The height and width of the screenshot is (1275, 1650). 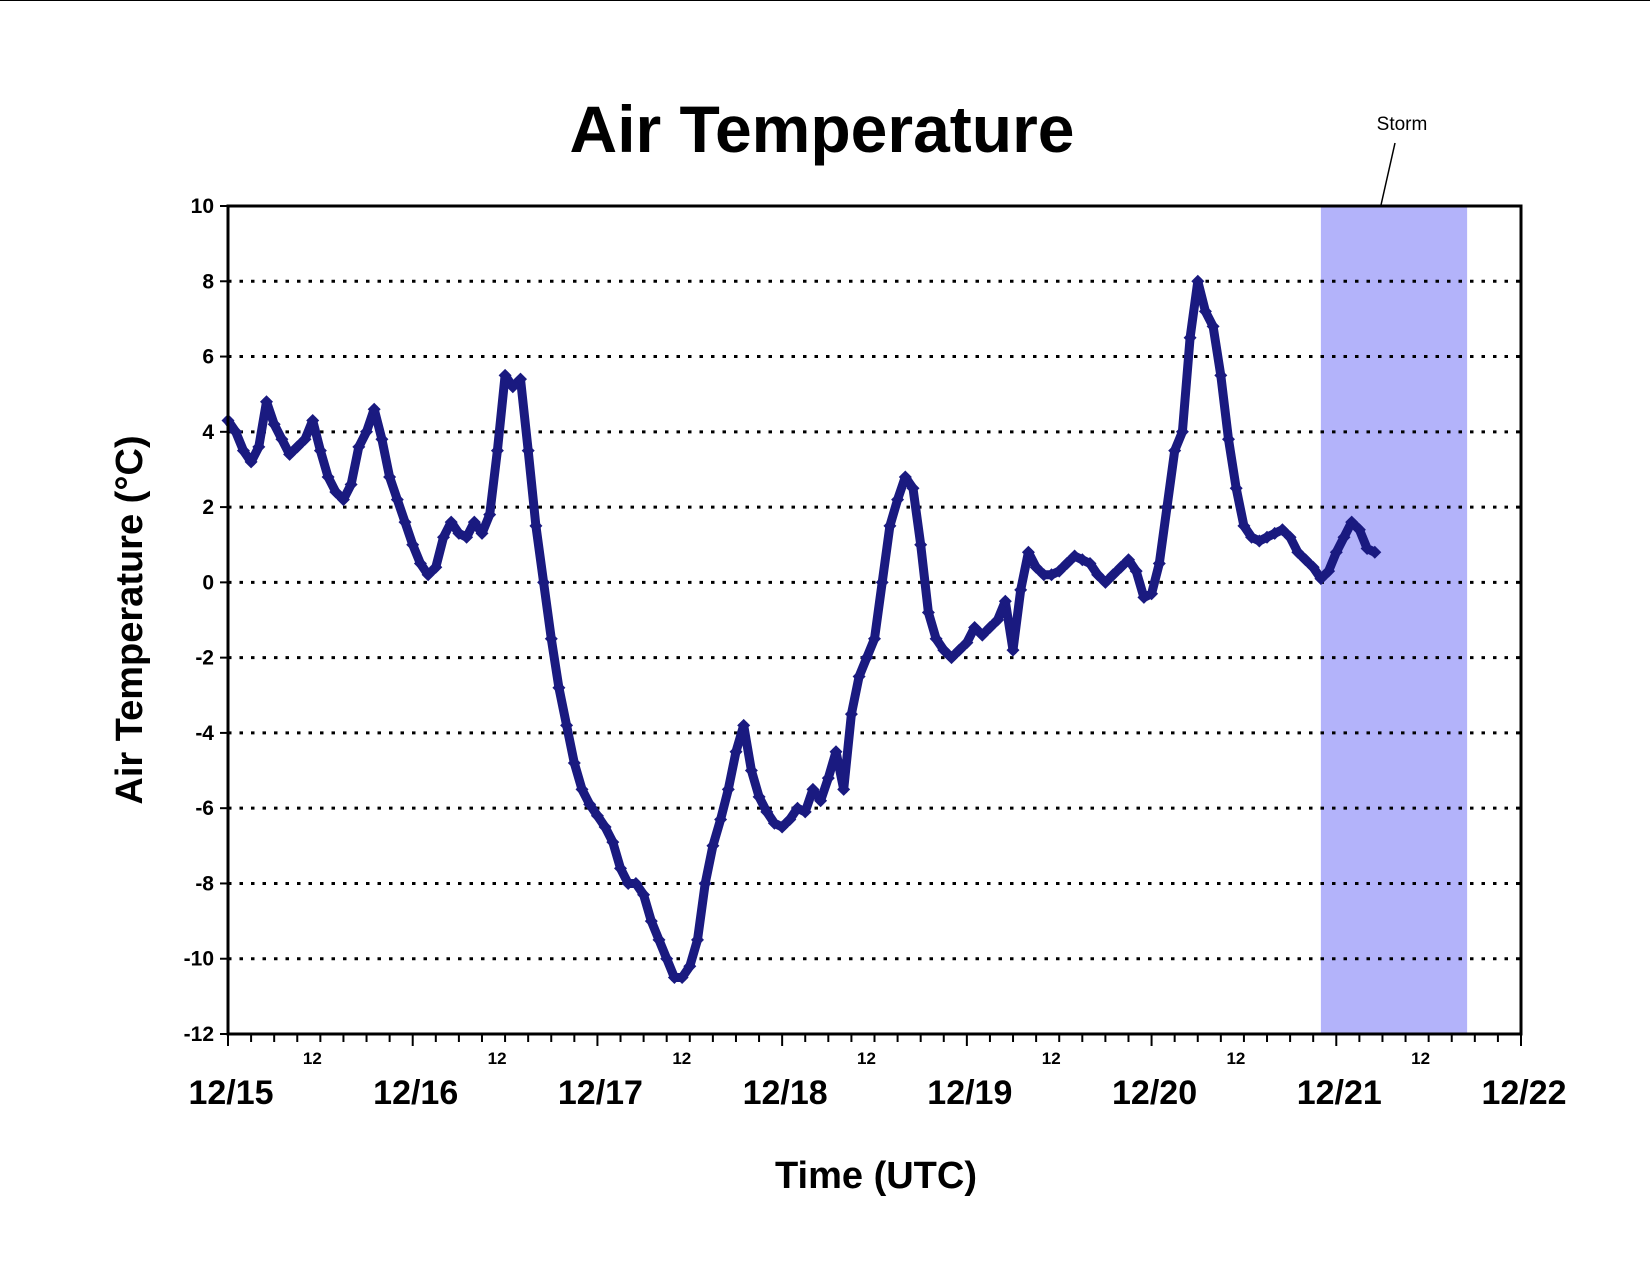 What do you see at coordinates (199, 959) in the screenshot?
I see `y-tick-label: -10` at bounding box center [199, 959].